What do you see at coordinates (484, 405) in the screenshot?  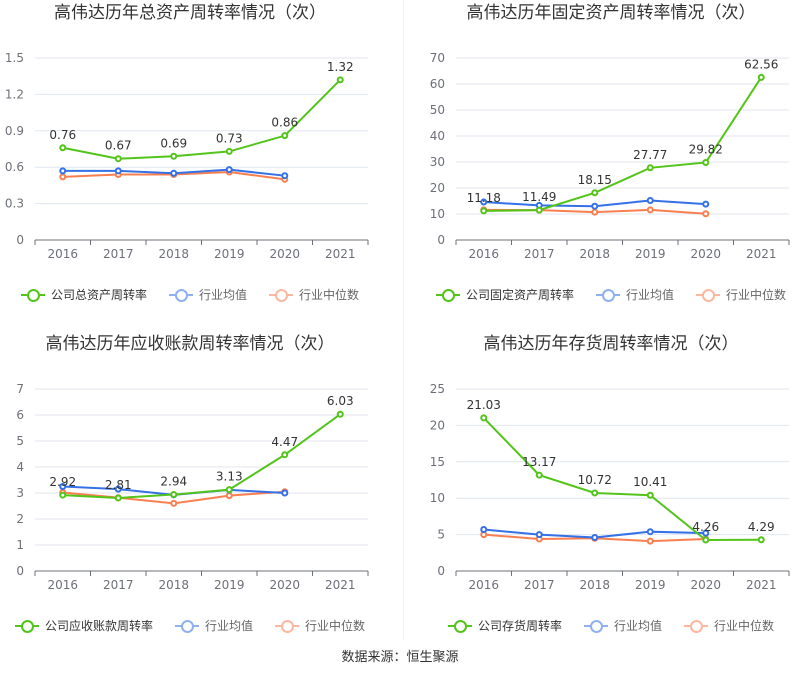 I see `data-label: 21.03` at bounding box center [484, 405].